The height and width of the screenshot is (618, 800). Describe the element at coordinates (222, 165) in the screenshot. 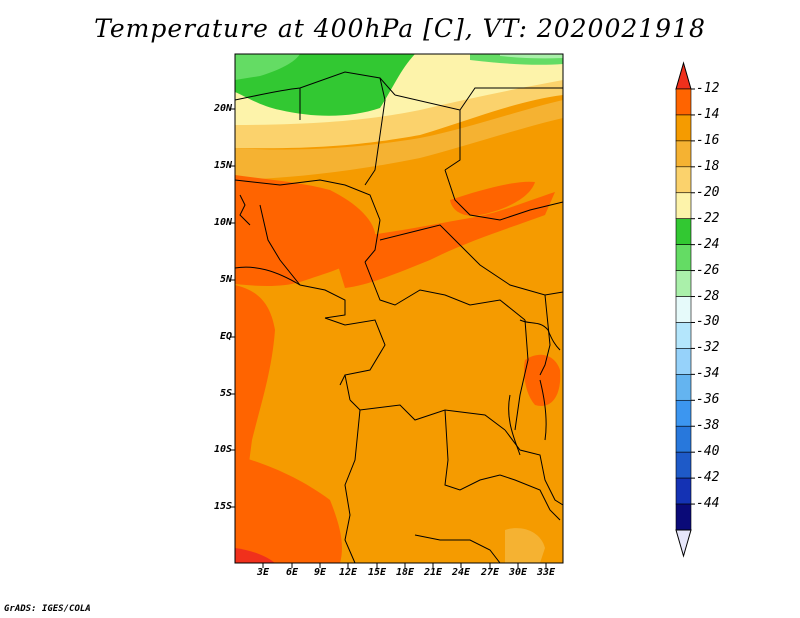

I see `lat-label-15n: 15N` at that location.